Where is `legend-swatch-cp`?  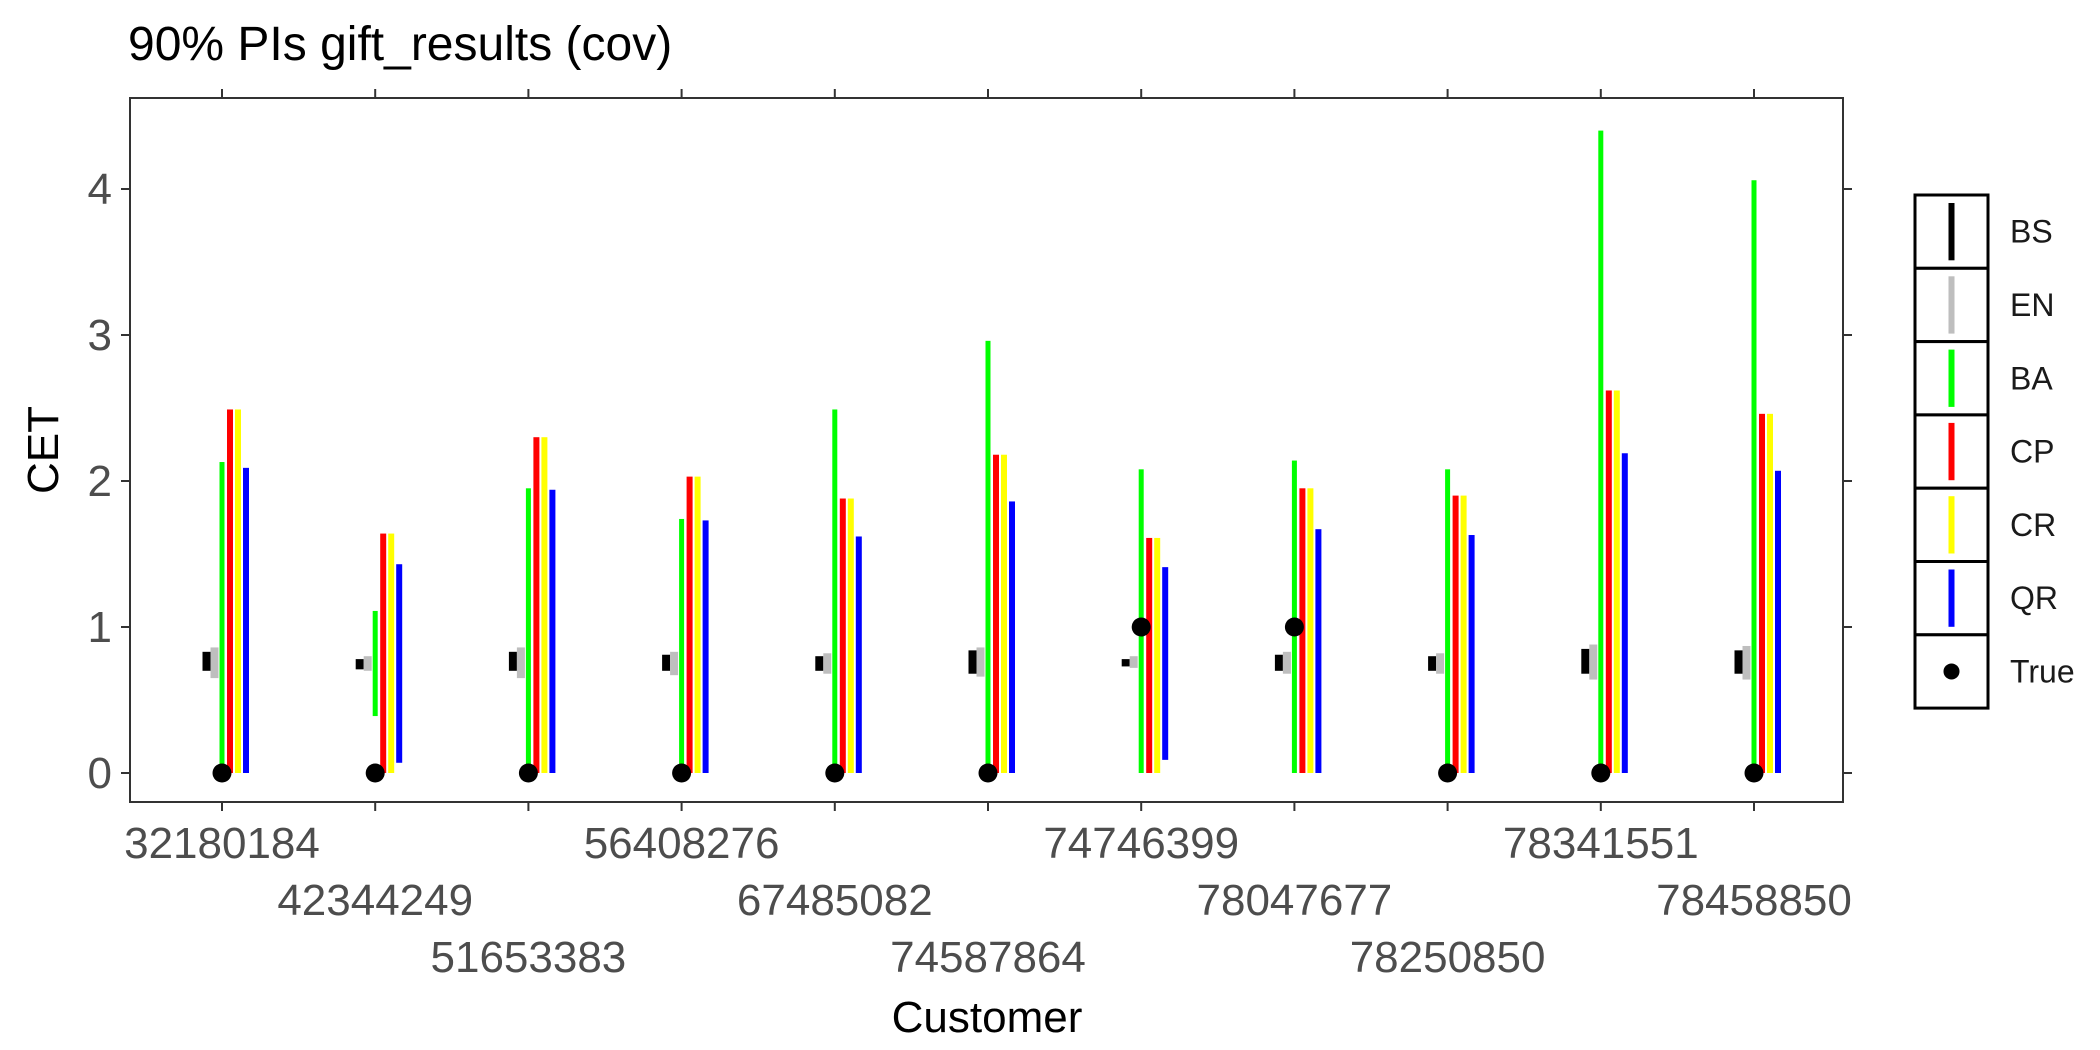 legend-swatch-cp is located at coordinates (1951, 451).